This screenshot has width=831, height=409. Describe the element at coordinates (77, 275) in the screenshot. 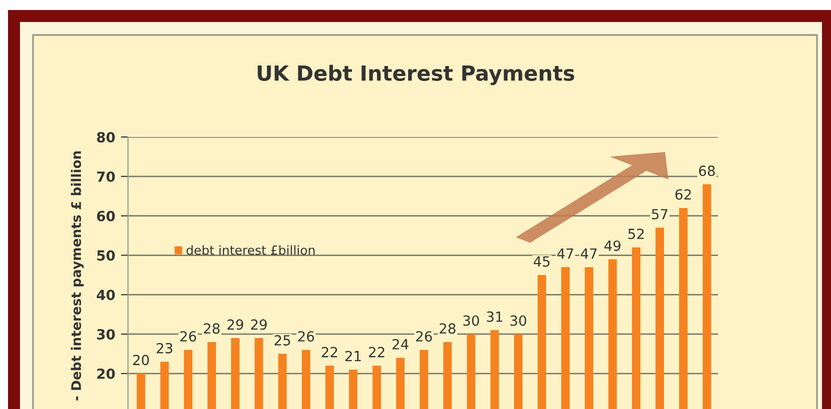

I see `y-axis-title: - Debt interest payments £ billion` at that location.